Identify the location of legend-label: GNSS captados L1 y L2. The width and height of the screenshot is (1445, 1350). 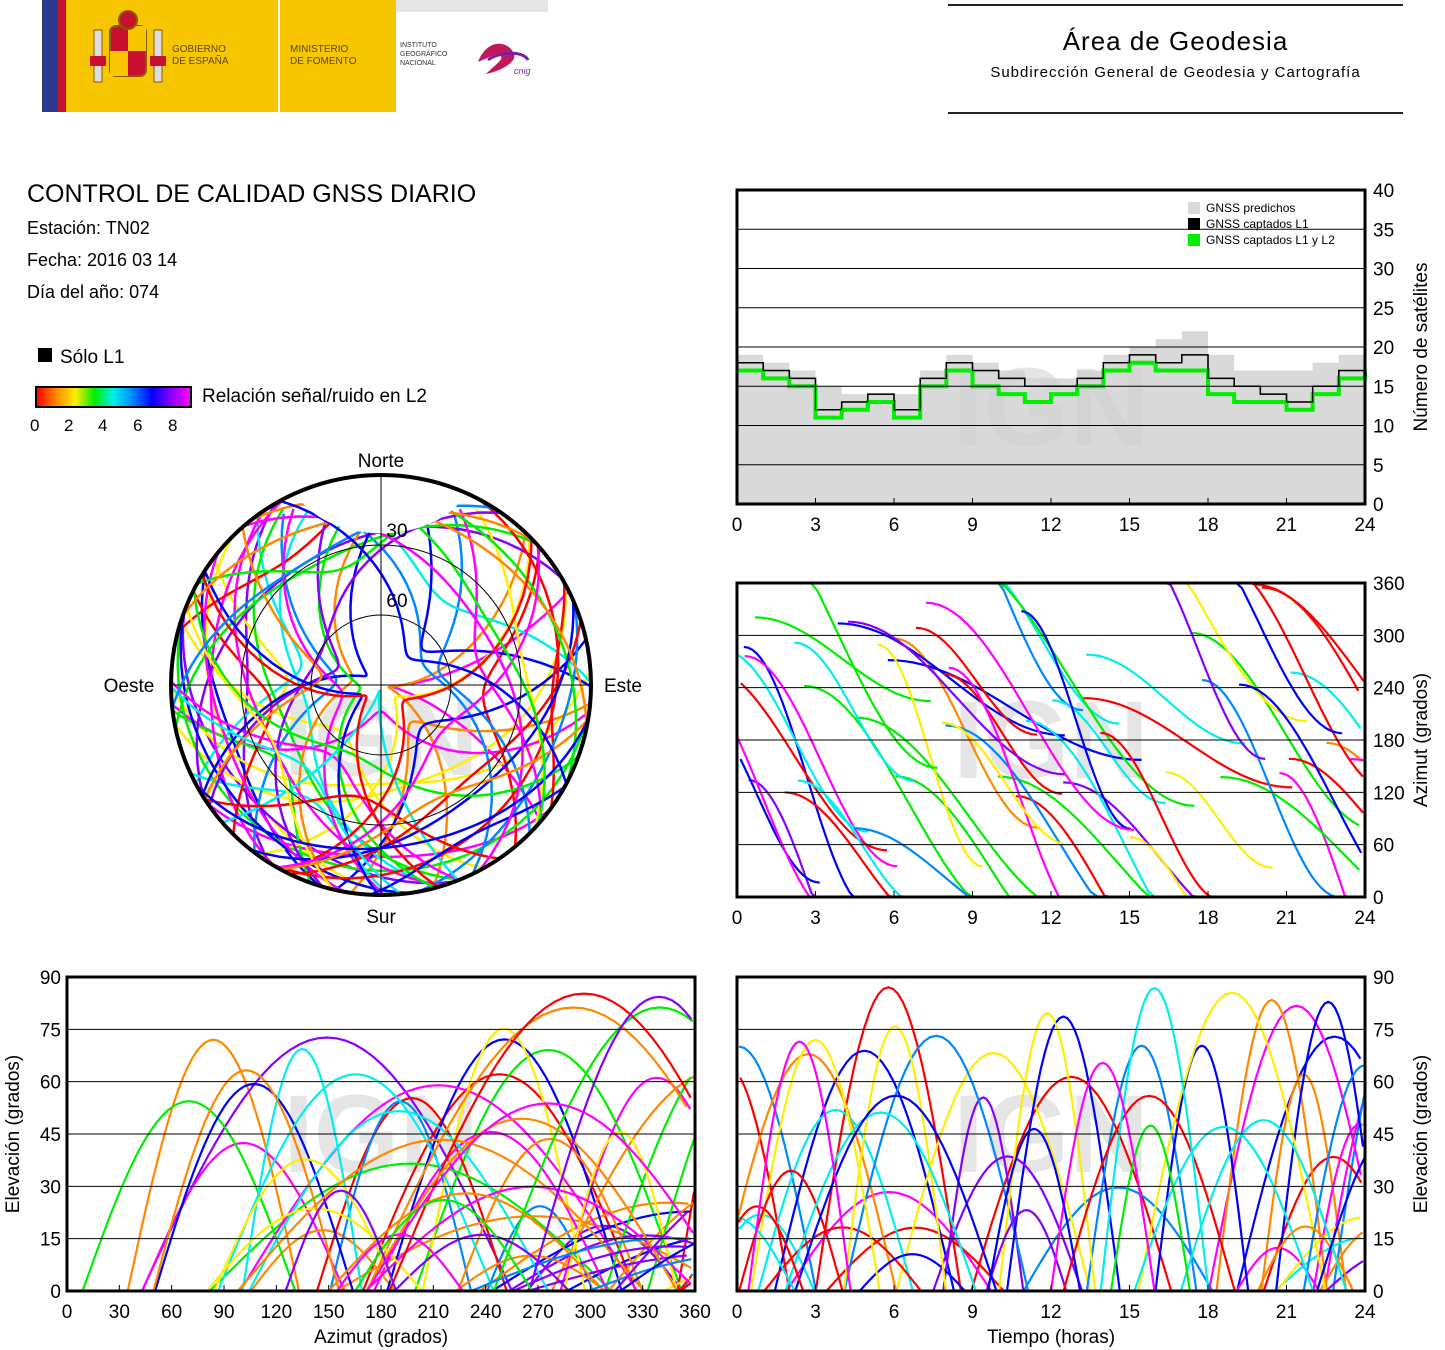
(1270, 240).